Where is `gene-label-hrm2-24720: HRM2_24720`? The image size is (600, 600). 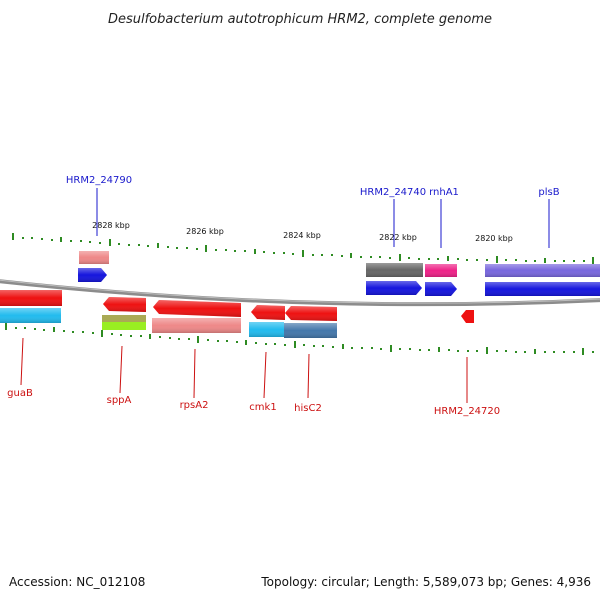
gene-label-hrm2-24720: HRM2_24720 is located at coordinates (467, 411).